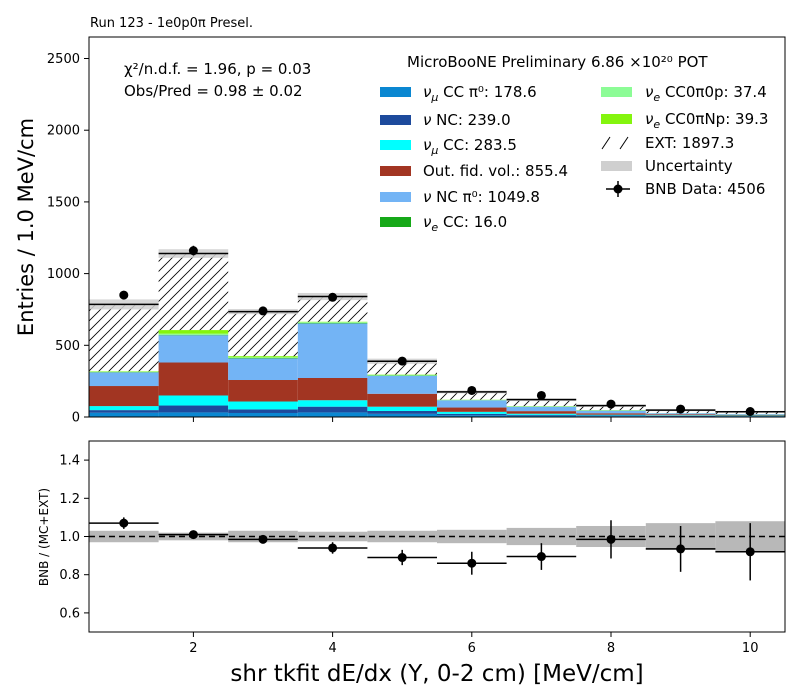 The width and height of the screenshot is (800, 700). Describe the element at coordinates (750, 648) in the screenshot. I see `ratio-xtick-label-4: 10` at that location.